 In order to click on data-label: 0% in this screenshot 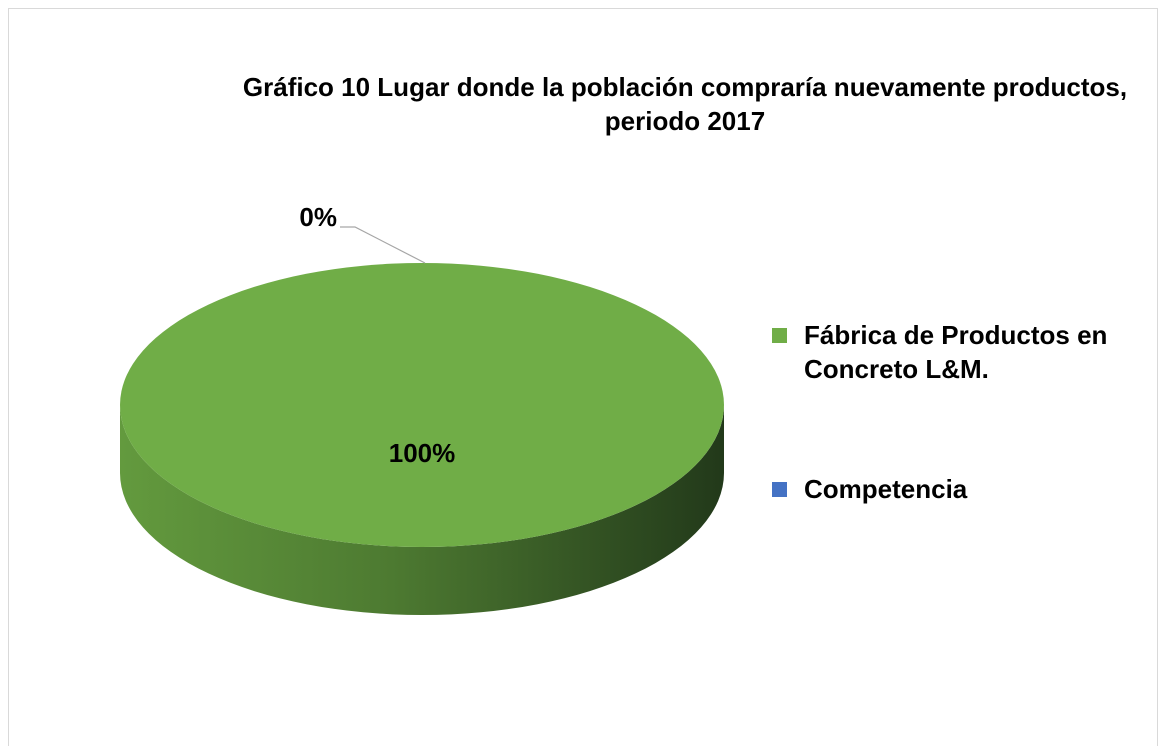, I will do `click(318, 217)`.